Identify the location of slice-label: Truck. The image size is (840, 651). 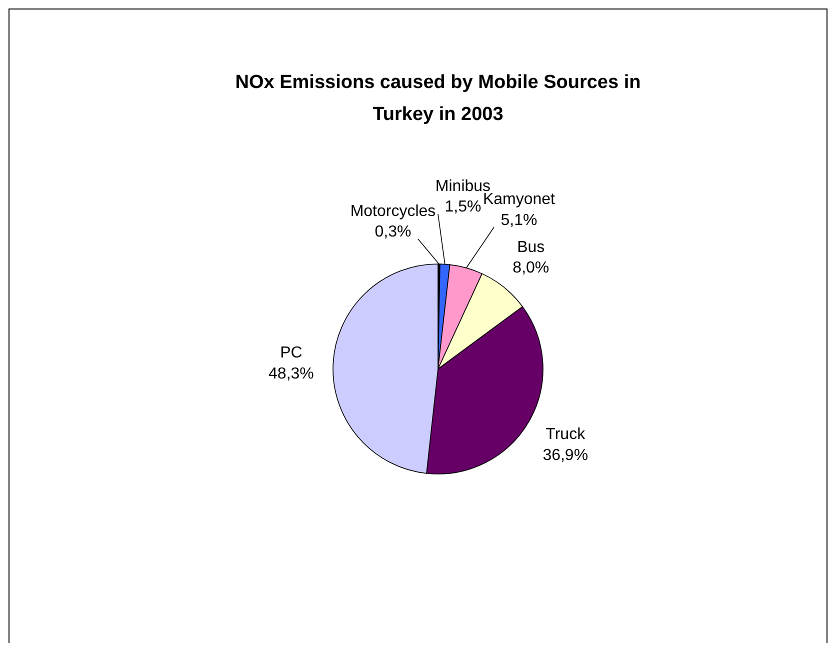
(566, 435).